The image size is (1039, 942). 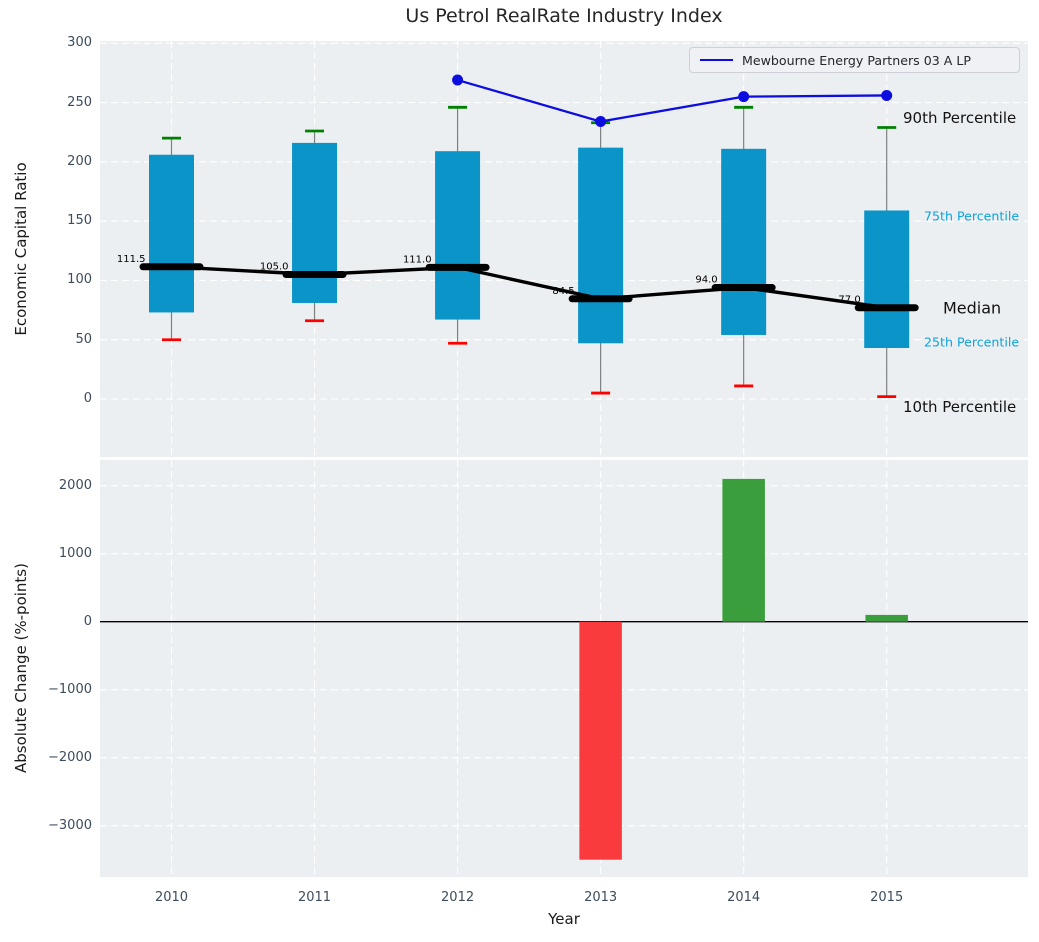 I want to click on x-tick-label: 2012, so click(x=458, y=897).